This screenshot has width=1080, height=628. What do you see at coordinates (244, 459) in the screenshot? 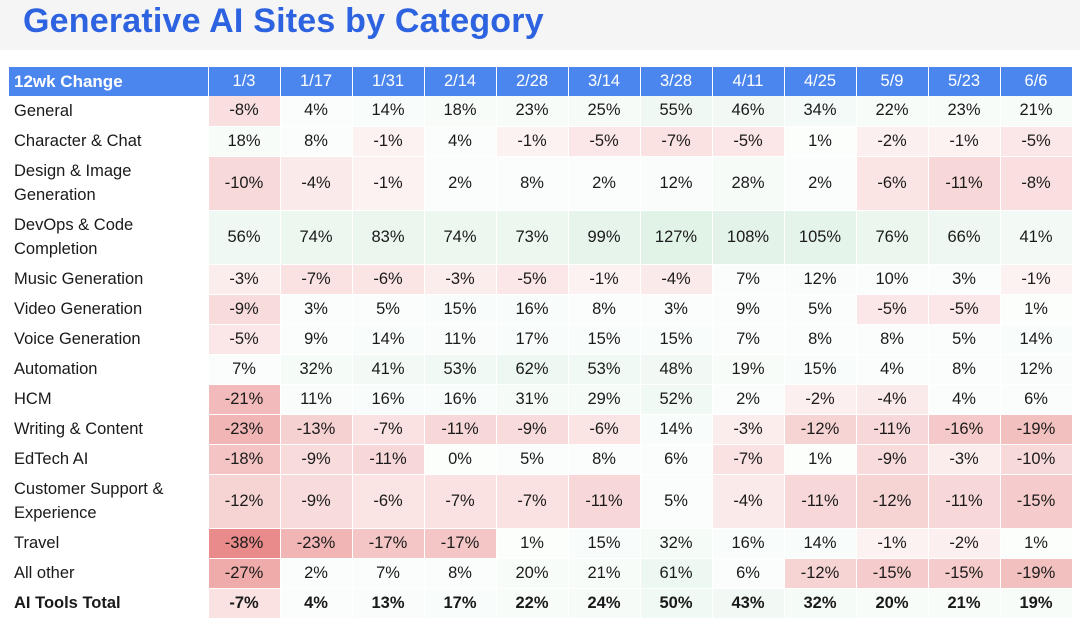
I see `heatmap-cell: -18%` at bounding box center [244, 459].